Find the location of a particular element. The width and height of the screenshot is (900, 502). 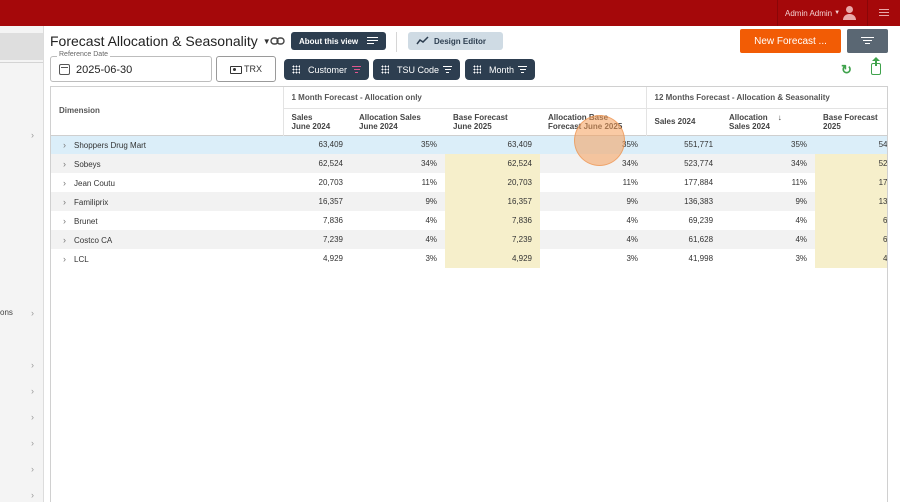

design-editor-button: Design Editor is located at coordinates (455, 41).